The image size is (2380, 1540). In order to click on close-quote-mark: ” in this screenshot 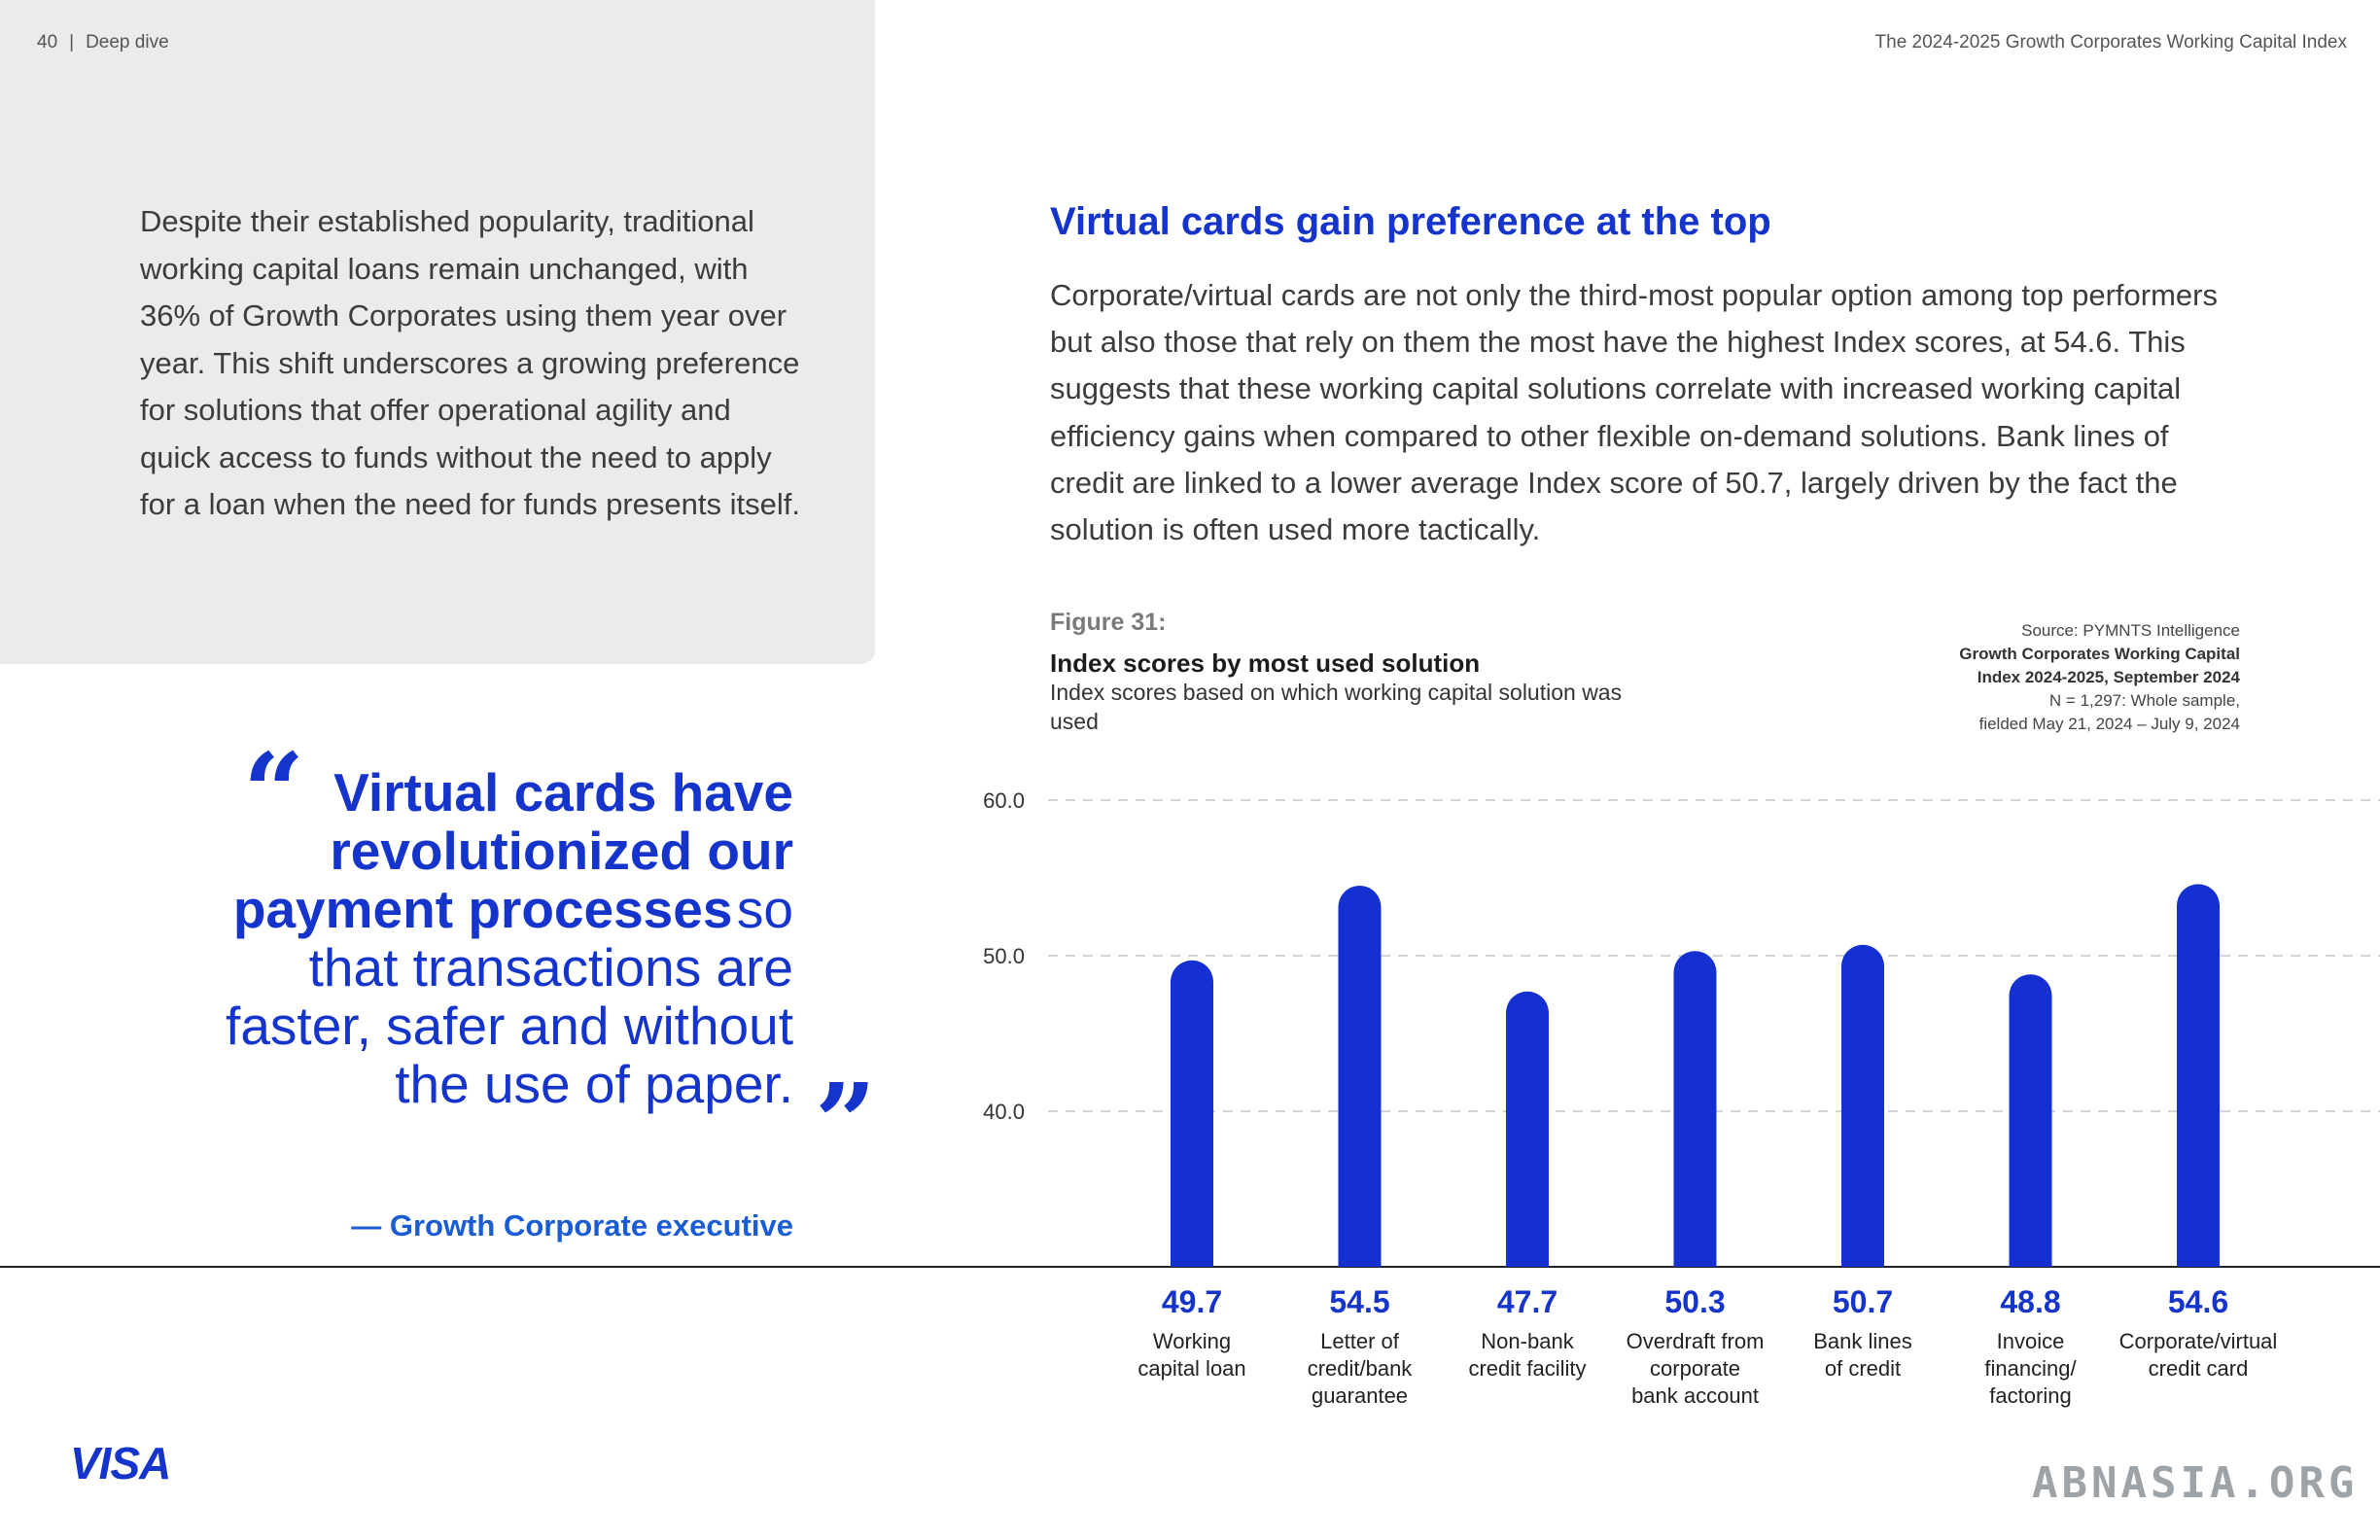, I will do `click(846, 1122)`.